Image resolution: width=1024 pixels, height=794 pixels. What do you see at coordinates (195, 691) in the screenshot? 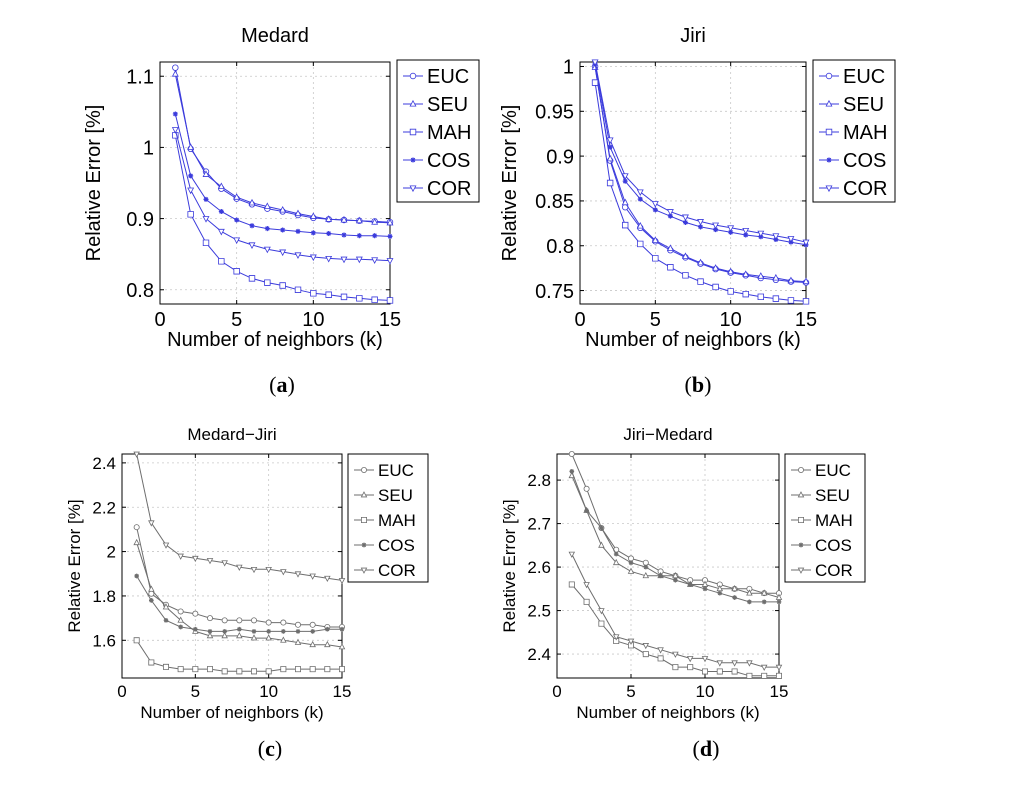
I see `x-tick-label: 5` at bounding box center [195, 691].